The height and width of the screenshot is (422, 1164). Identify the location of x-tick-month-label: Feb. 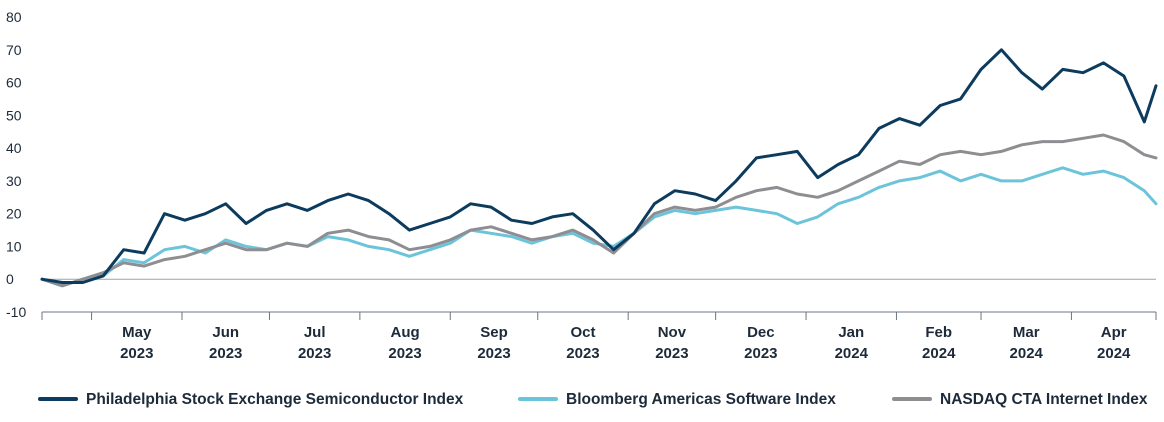
(938, 332).